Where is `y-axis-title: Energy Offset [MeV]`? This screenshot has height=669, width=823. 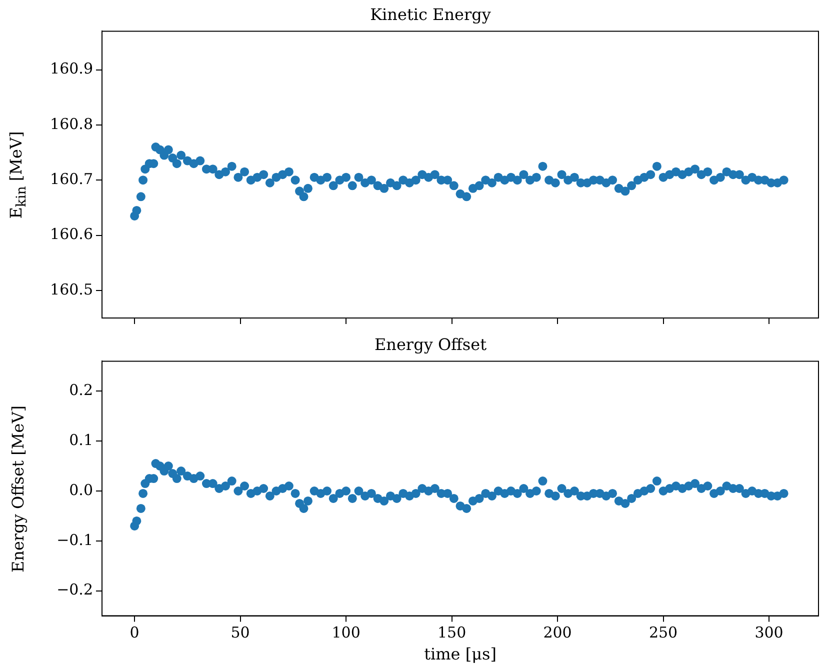
y-axis-title: Energy Offset [MeV] is located at coordinates (18, 488).